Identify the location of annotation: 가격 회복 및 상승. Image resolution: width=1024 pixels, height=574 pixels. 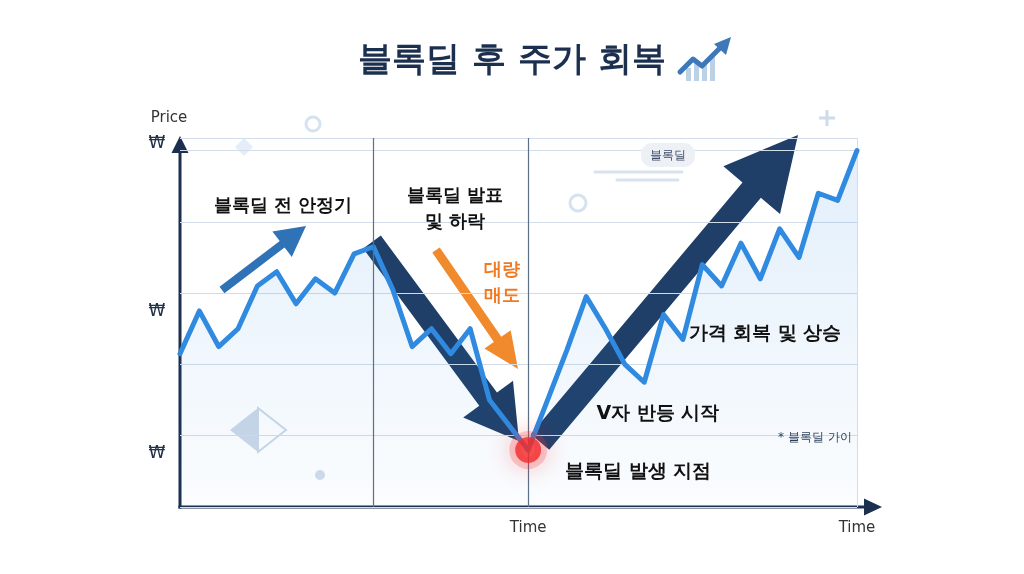
(765, 332).